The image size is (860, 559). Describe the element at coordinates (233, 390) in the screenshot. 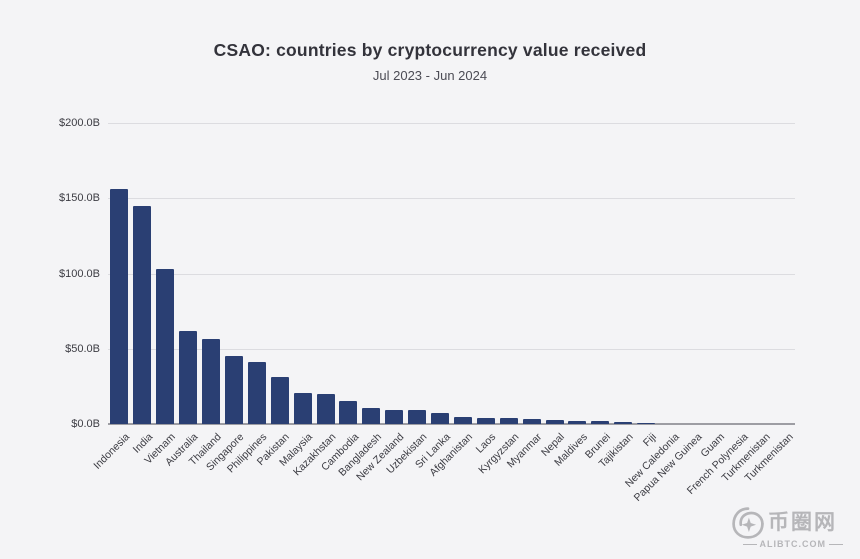

I see `bar-singapore` at that location.